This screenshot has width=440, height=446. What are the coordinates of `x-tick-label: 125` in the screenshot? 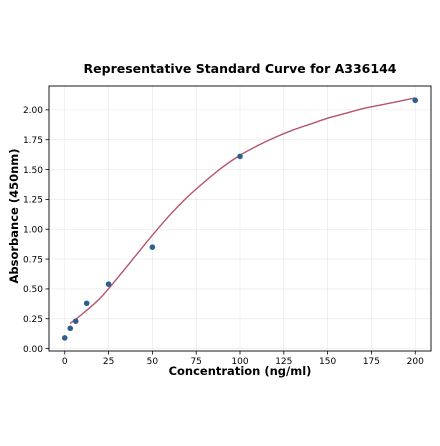 It's located at (283, 362).